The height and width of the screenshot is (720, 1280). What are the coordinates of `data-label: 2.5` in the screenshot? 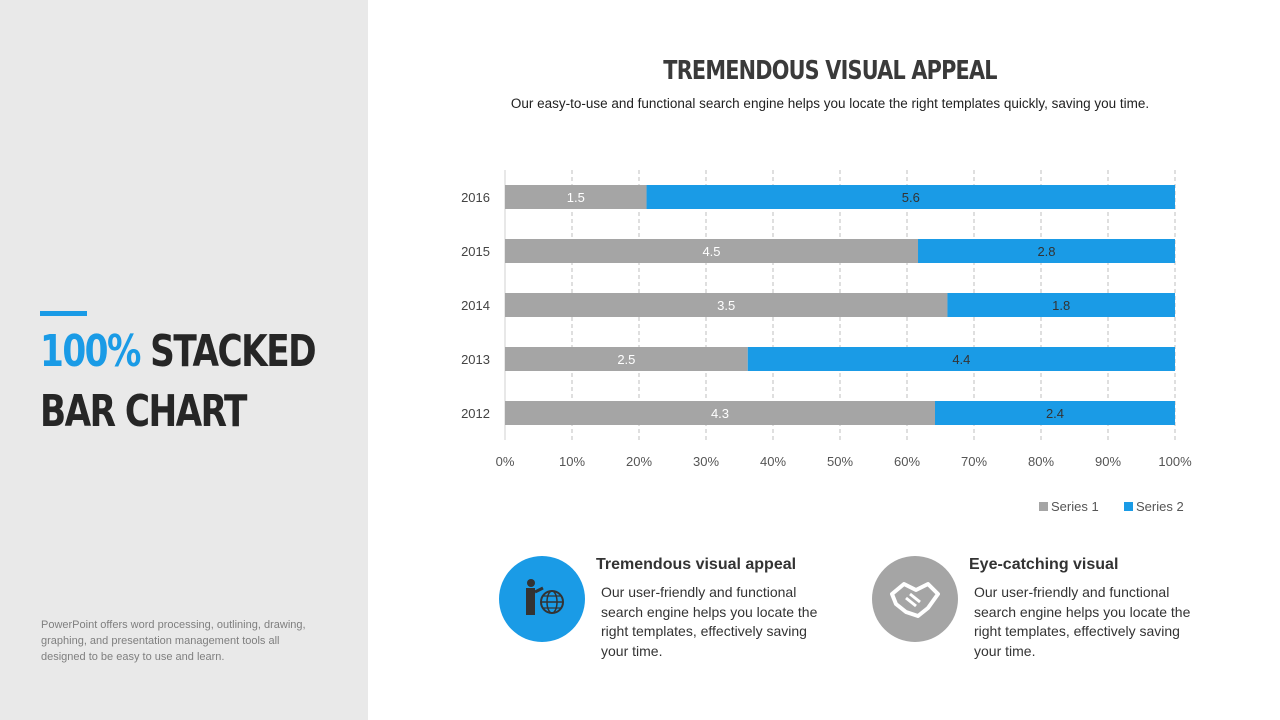 It's located at (626, 359).